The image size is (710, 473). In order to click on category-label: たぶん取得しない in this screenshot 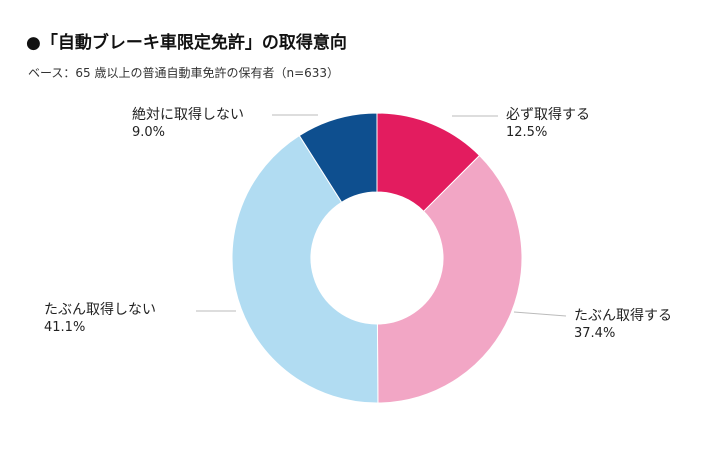, I will do `click(100, 310)`.